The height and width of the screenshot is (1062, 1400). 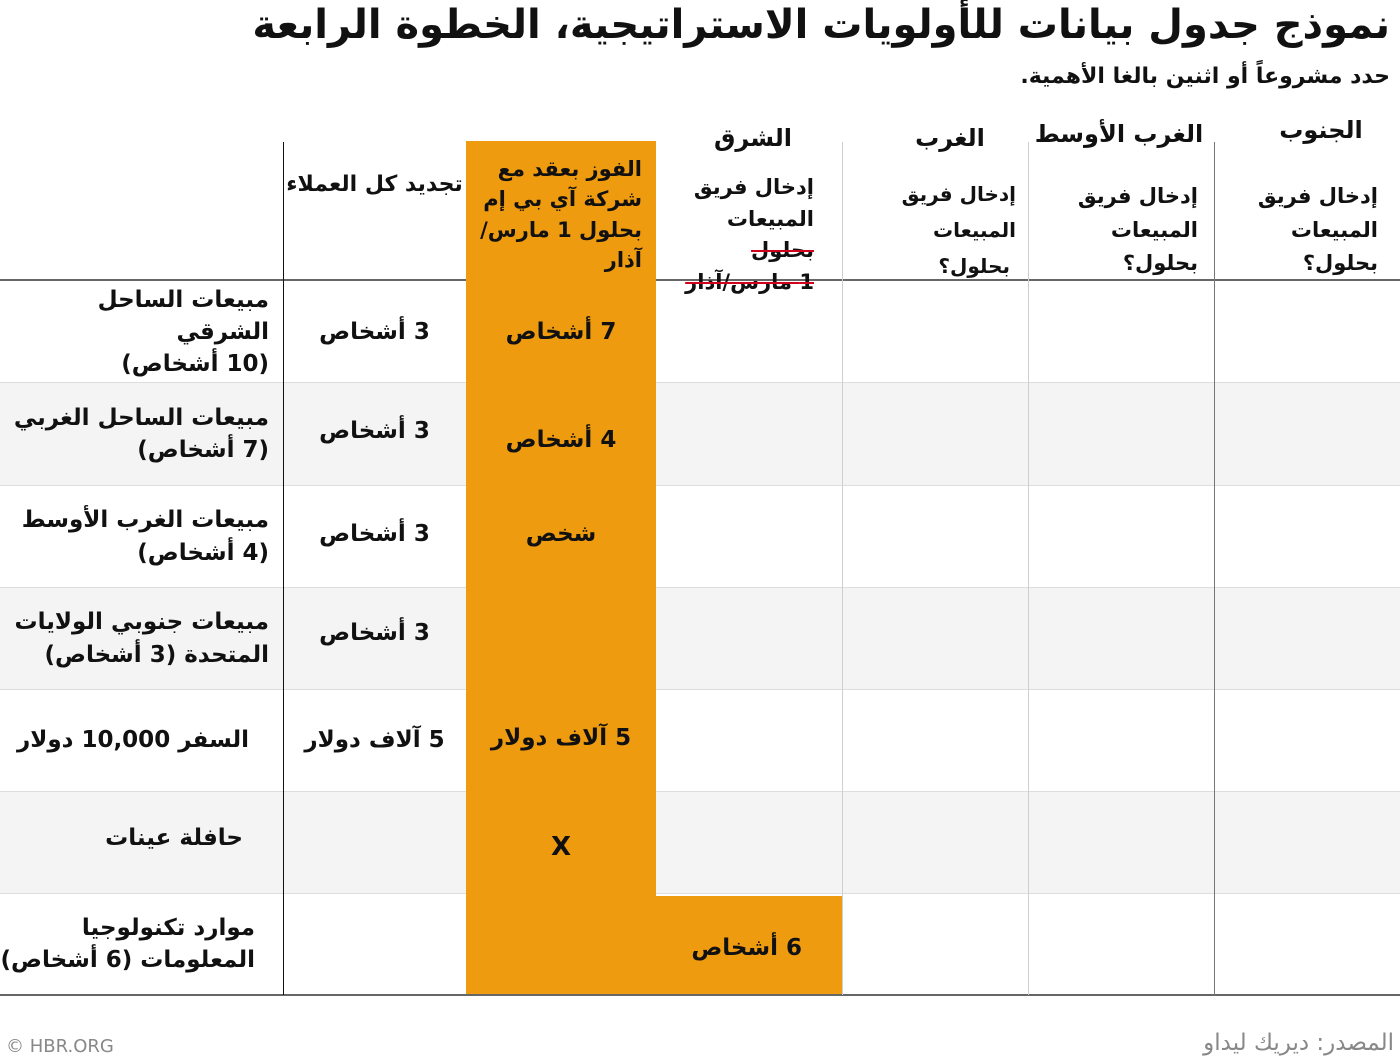 I want to click on row-label: مبيعات الغرب الأوسط (4 أشخاص), so click(x=145, y=536).